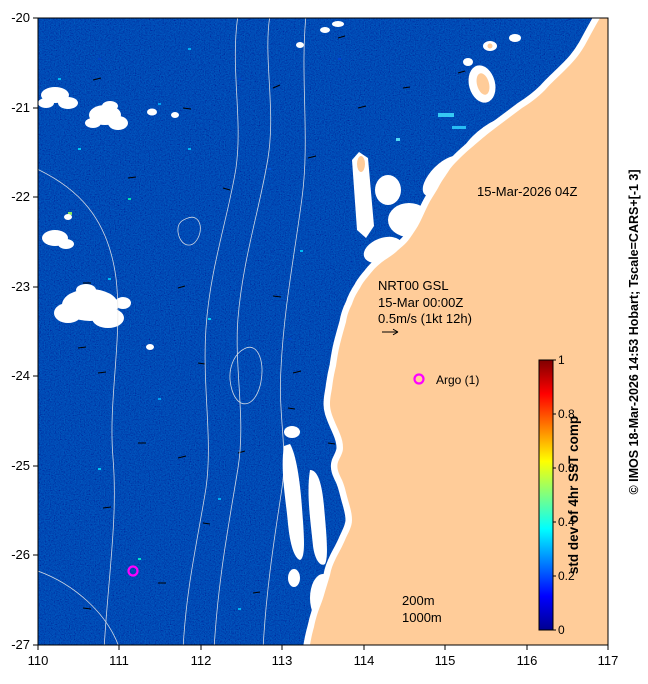 Image resolution: width=648 pixels, height=684 pixels. Describe the element at coordinates (20, 644) in the screenshot. I see `y-tick-label: -27` at that location.